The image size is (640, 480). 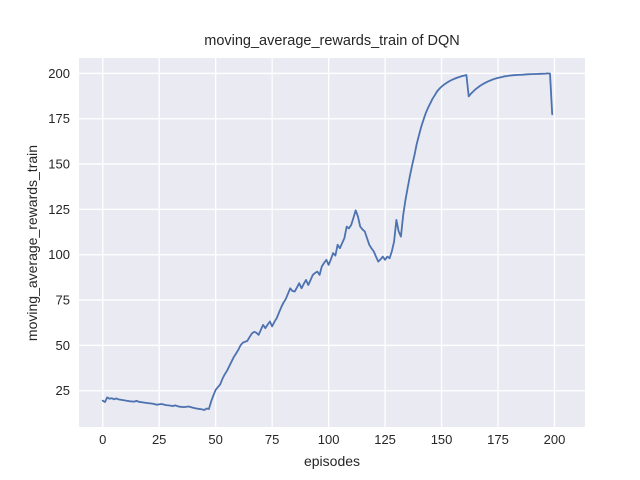 What do you see at coordinates (498, 439) in the screenshot?
I see `x-tick-label: 175` at bounding box center [498, 439].